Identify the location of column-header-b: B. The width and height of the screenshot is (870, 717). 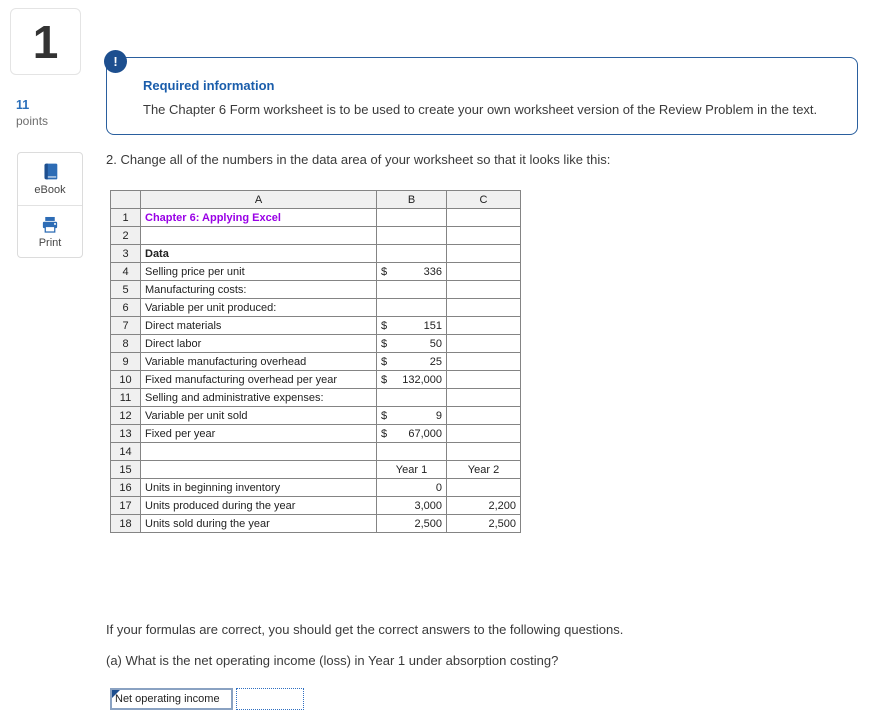
(411, 199).